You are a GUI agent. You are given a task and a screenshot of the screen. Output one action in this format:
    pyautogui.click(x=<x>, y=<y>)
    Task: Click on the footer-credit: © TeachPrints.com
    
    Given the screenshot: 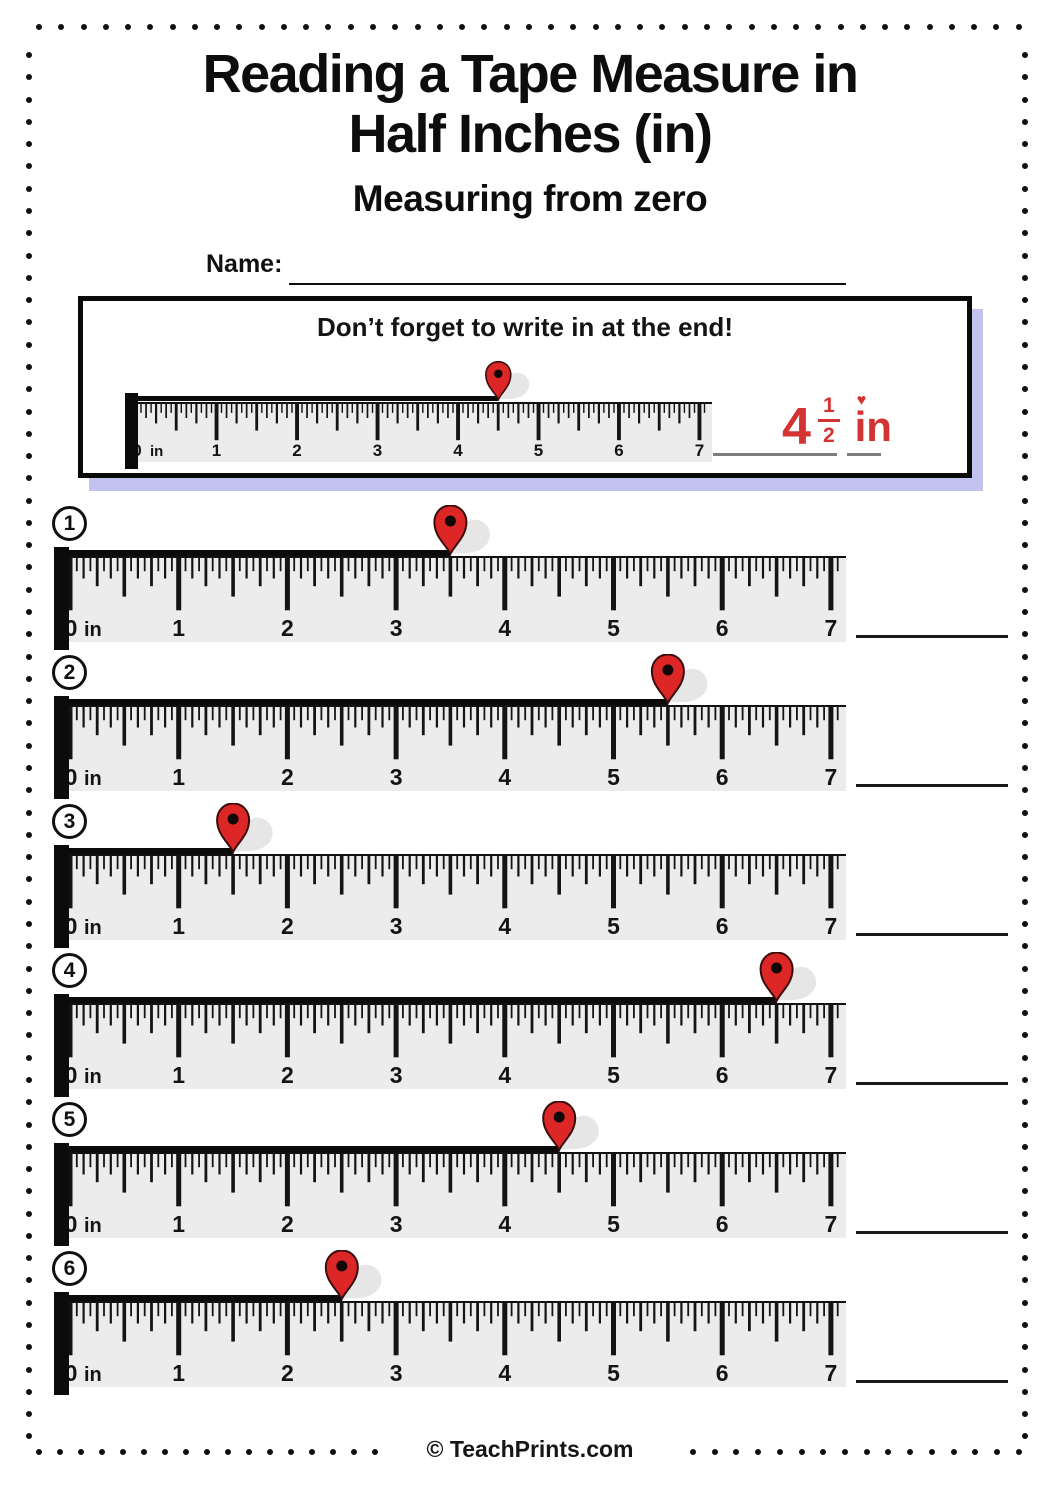 What is the action you would take?
    pyautogui.click(x=530, y=1449)
    